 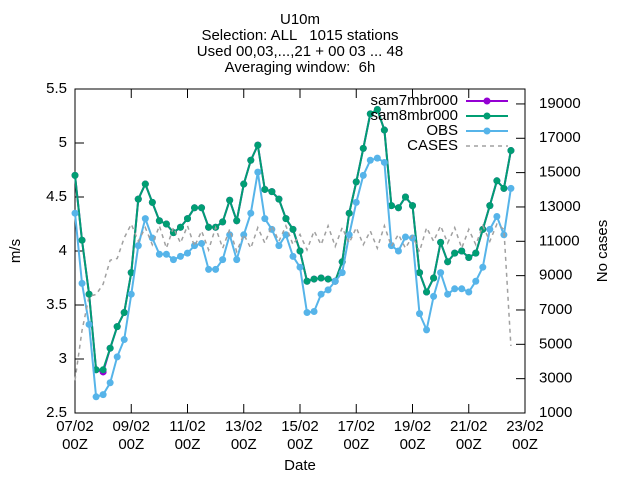 I want to click on y2-tick-label: 13000, so click(x=560, y=206).